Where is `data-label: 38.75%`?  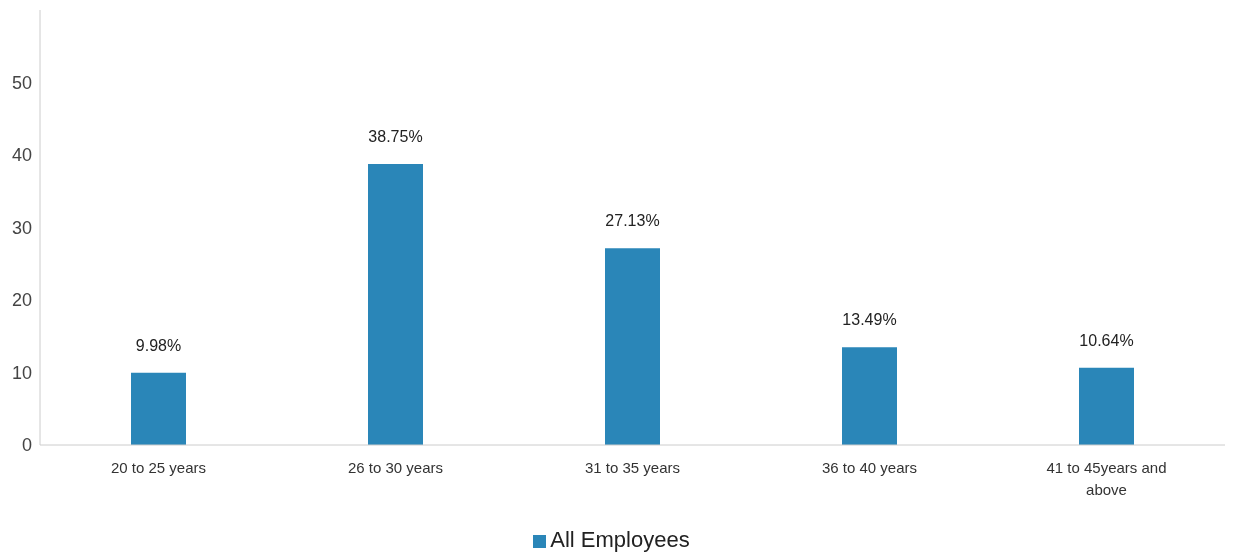 data-label: 38.75% is located at coordinates (395, 137).